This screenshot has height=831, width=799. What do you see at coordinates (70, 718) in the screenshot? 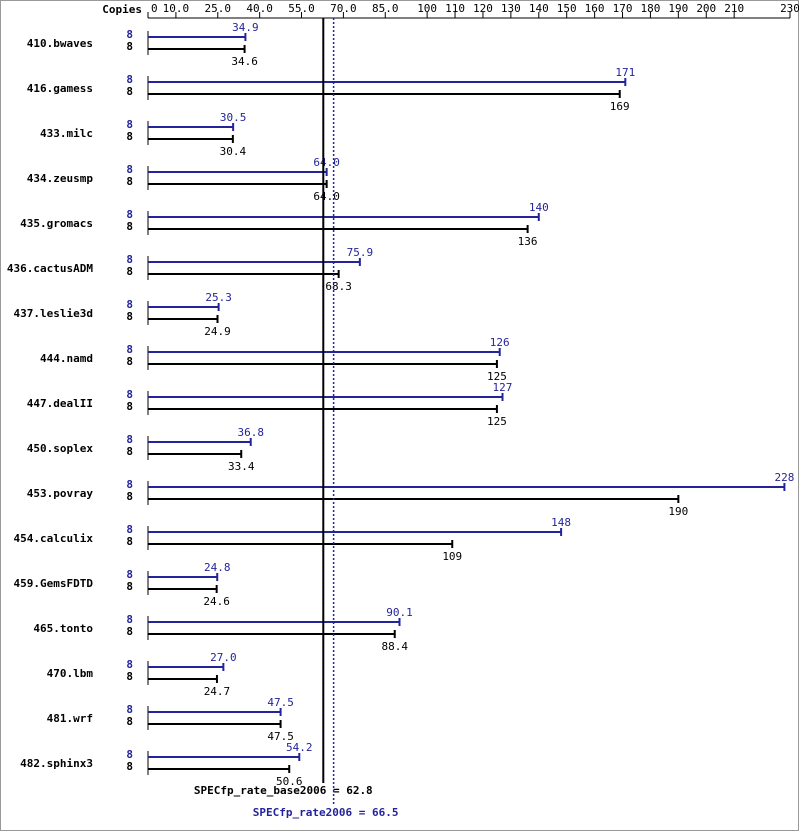
I see `category-label: 481.wrf` at bounding box center [70, 718].